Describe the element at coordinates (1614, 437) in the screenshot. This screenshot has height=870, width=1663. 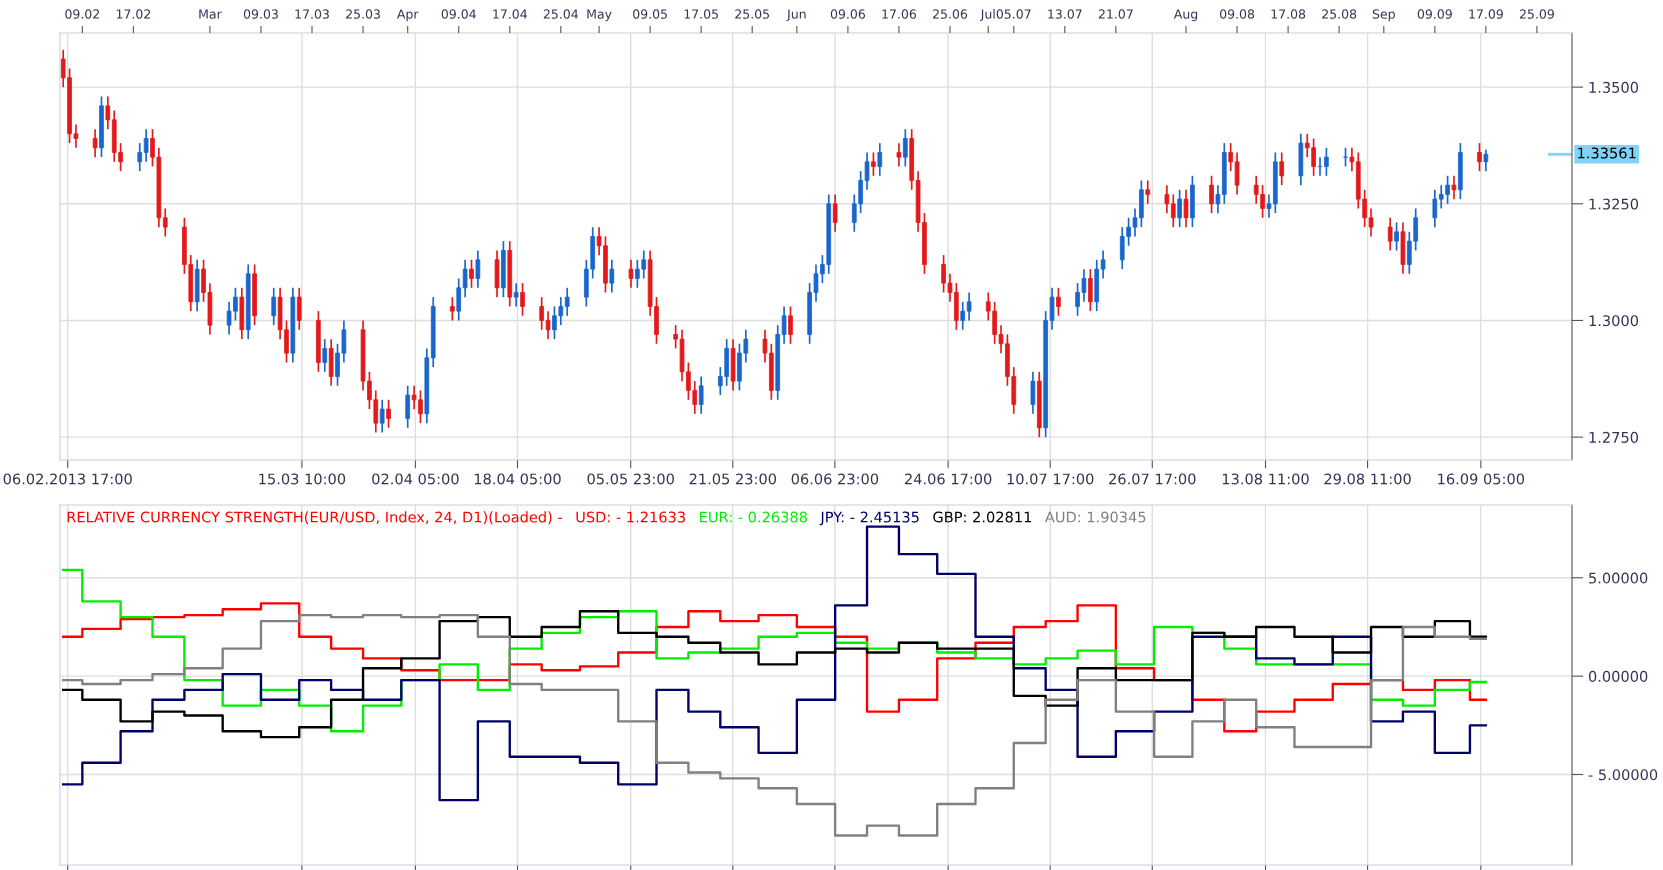
I see `y-tick-label: 1.2750` at that location.